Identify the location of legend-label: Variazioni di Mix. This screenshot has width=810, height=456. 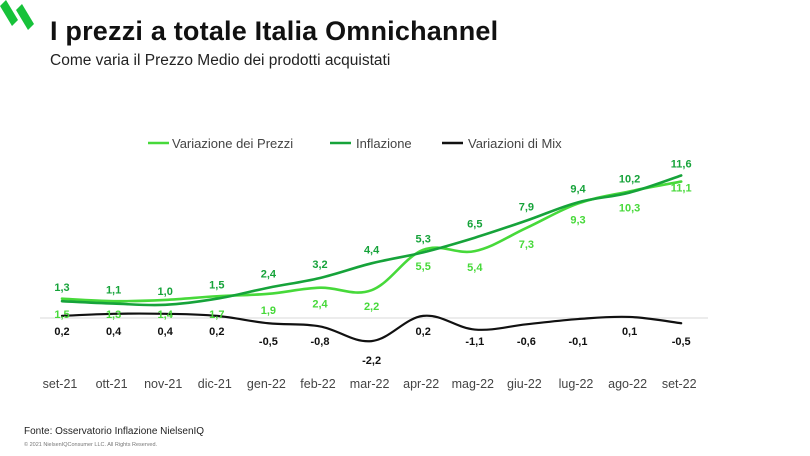
(515, 143).